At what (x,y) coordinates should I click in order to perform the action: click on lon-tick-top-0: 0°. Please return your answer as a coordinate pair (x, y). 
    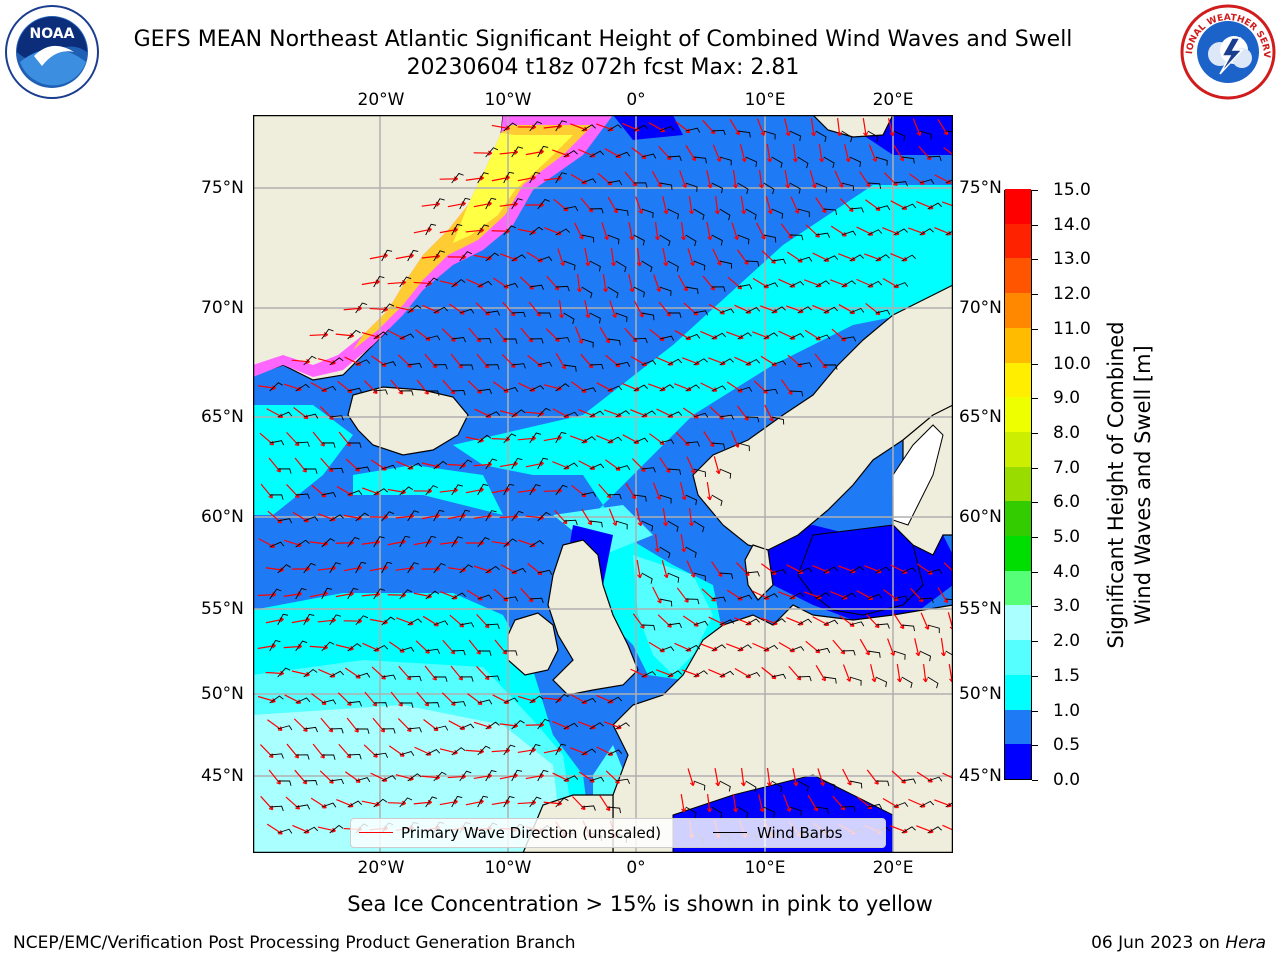
    Looking at the image, I should click on (636, 100).